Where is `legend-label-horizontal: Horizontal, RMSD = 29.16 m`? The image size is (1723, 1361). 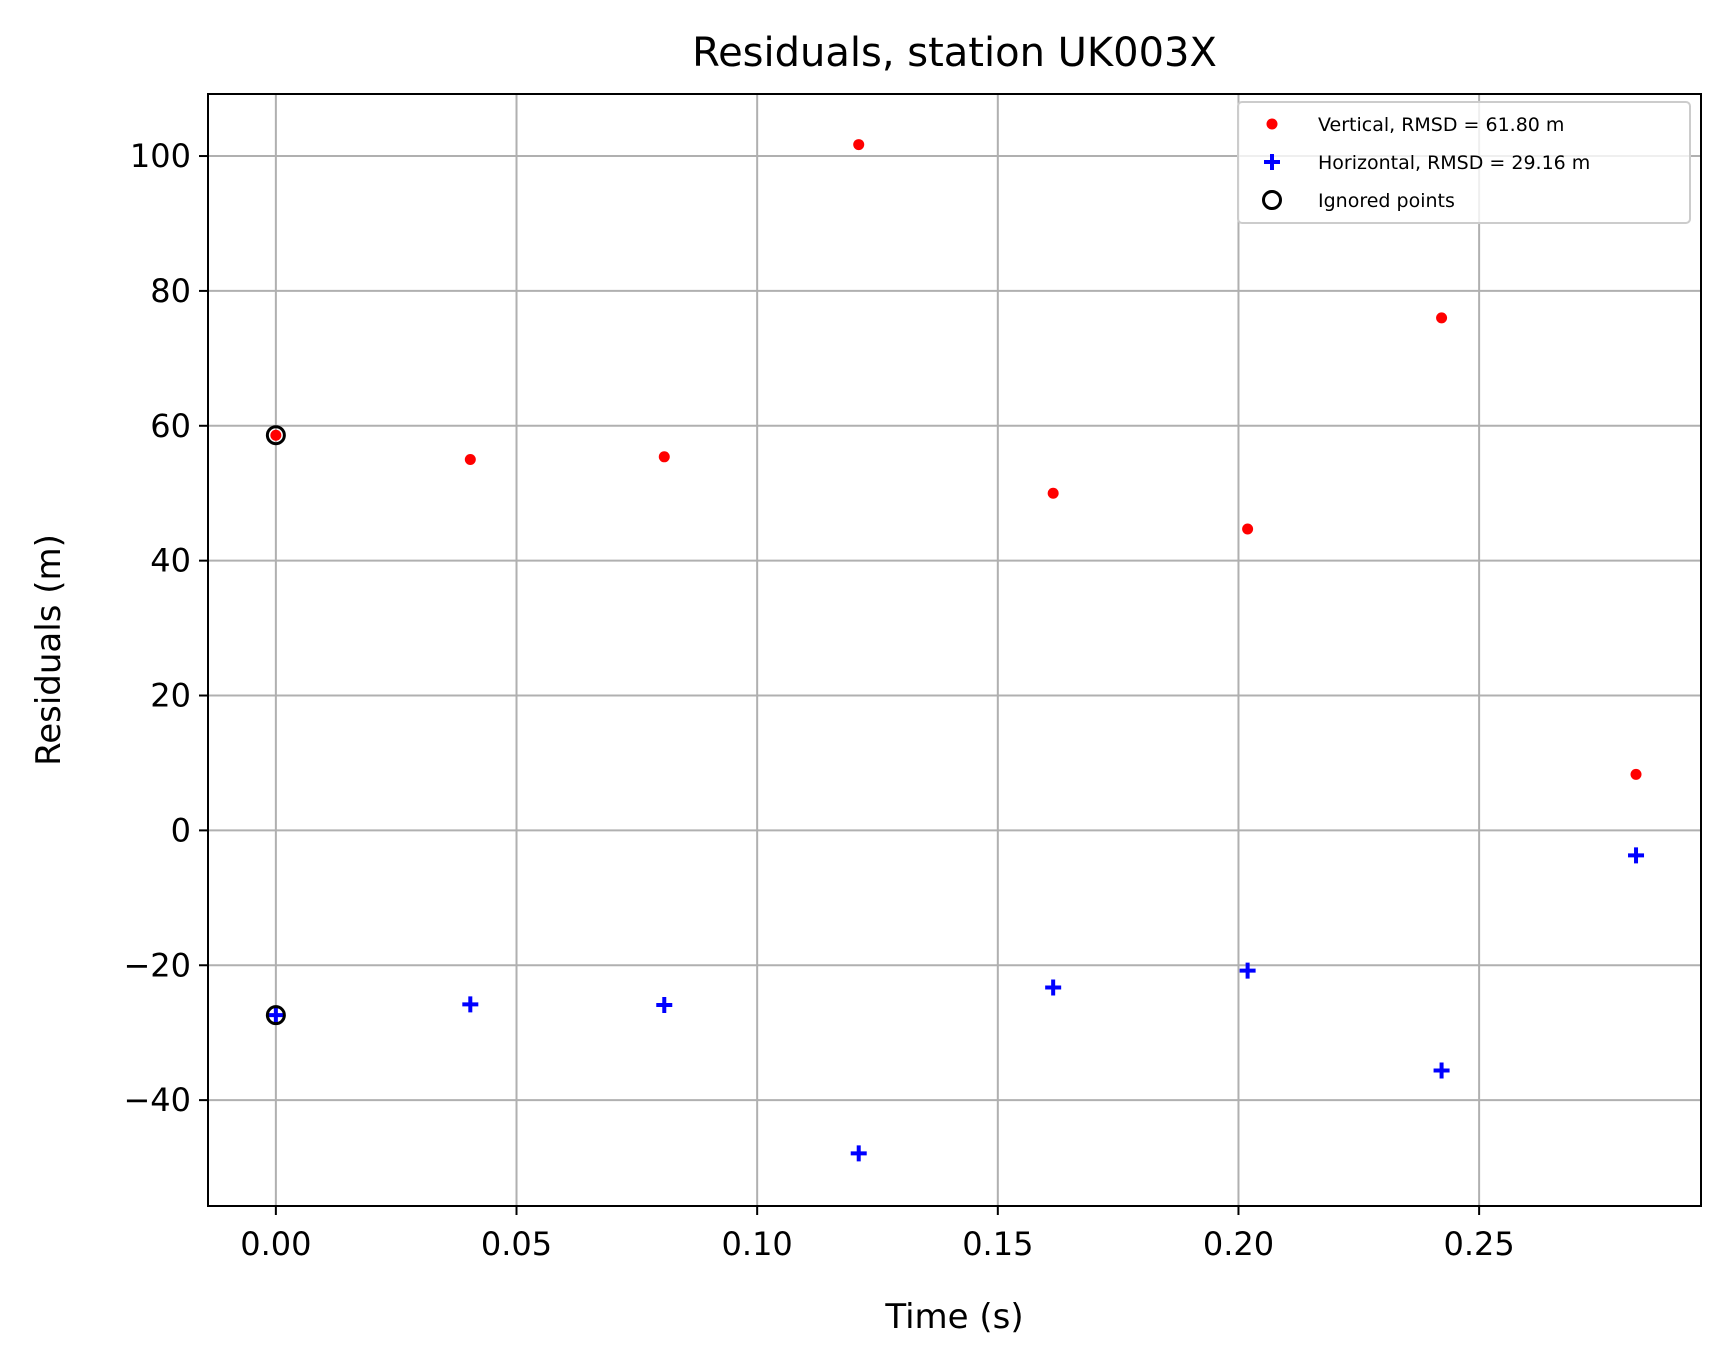 legend-label-horizontal: Horizontal, RMSD = 29.16 m is located at coordinates (1454, 163).